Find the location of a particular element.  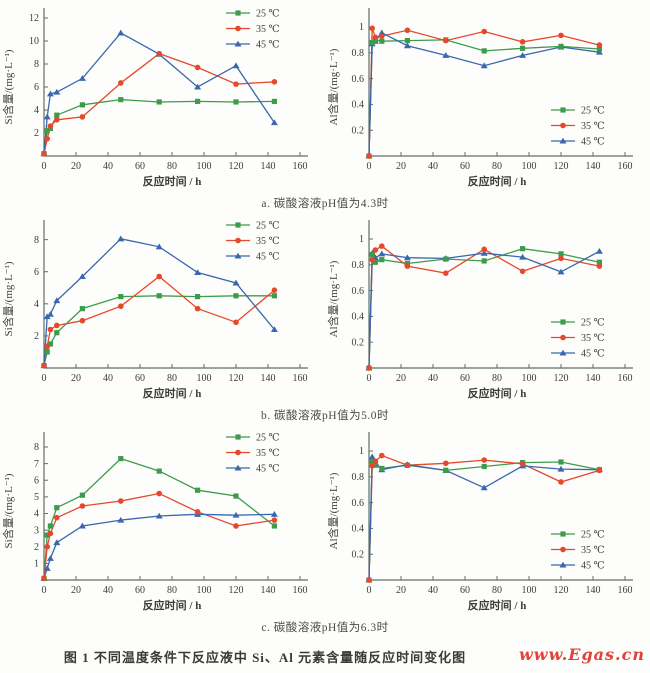

svg-text: 3 is located at coordinates (36, 530).